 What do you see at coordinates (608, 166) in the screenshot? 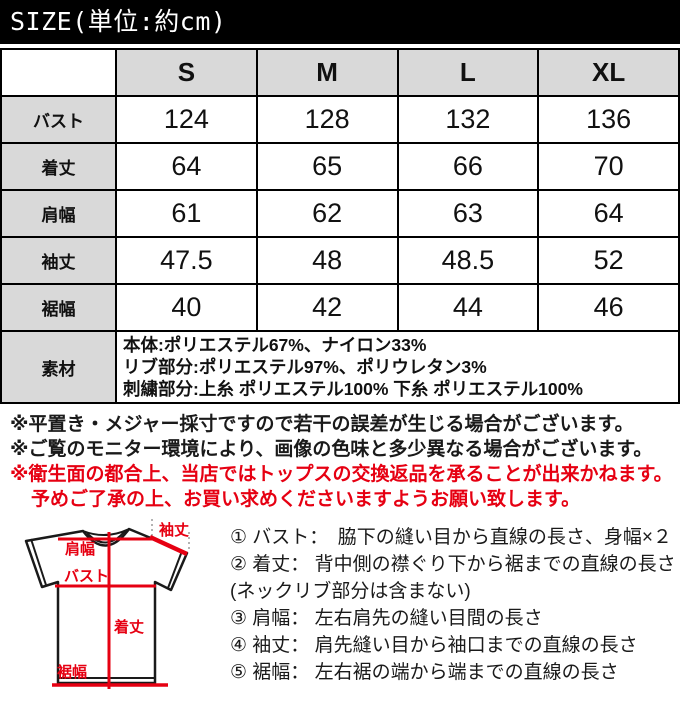
I see `cell-length-xl: 70` at bounding box center [608, 166].